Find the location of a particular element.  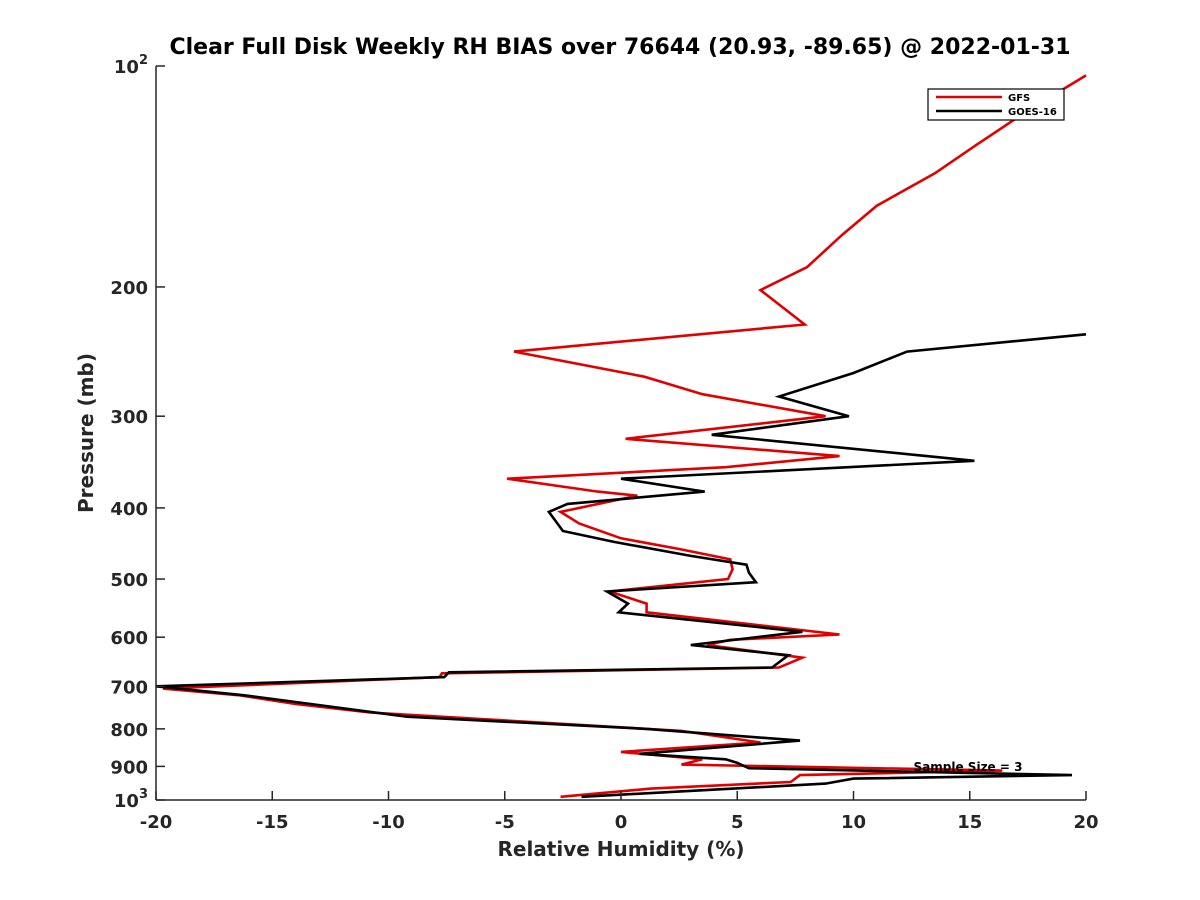

legend: GFS GOES-16 is located at coordinates (996, 104).